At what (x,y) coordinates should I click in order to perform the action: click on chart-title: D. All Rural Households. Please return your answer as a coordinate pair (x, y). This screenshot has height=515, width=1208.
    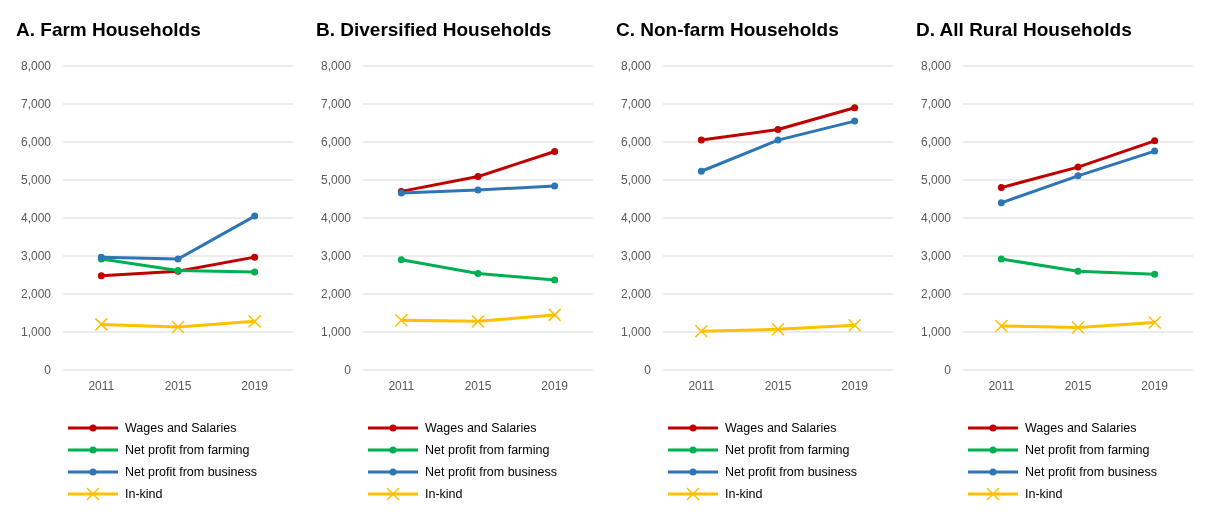
    Looking at the image, I should click on (1024, 29).